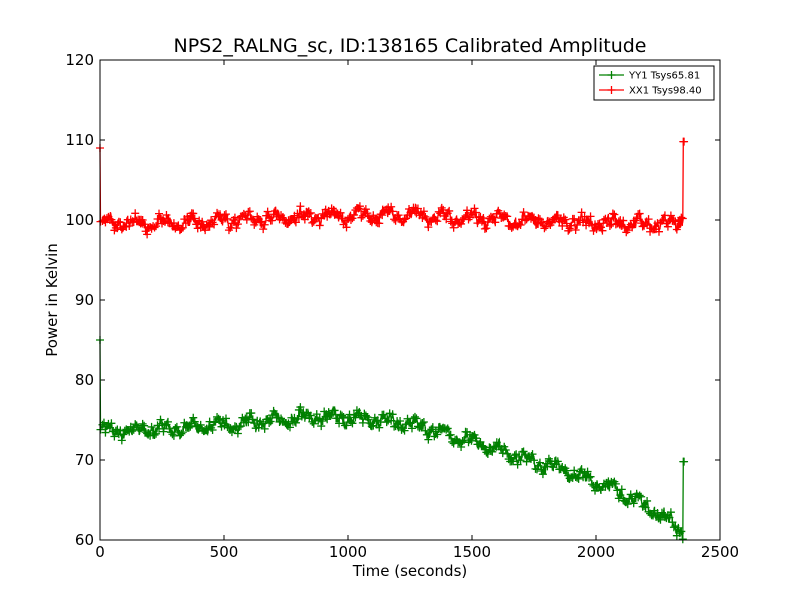  What do you see at coordinates (611, 75) in the screenshot?
I see `legend-marker` at bounding box center [611, 75].